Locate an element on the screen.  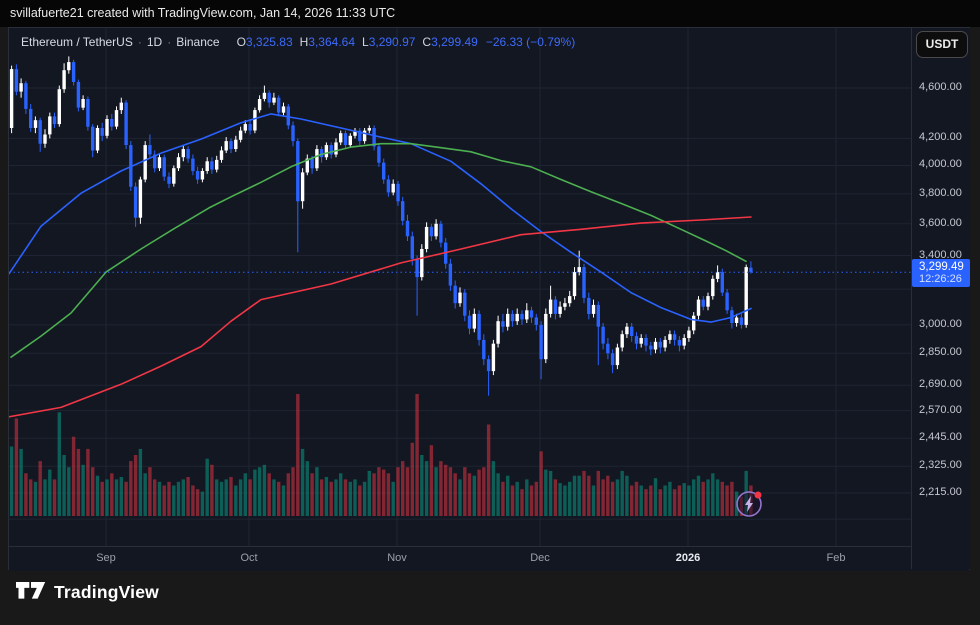
time-axis-label: 2026 is located at coordinates (688, 558).